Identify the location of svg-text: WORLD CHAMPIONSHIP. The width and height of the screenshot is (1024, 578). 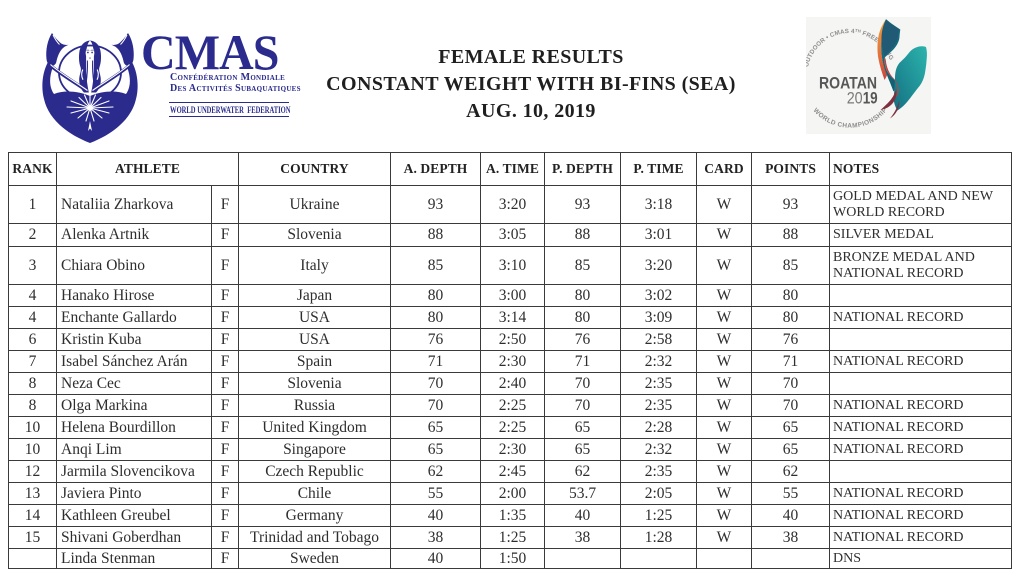
(850, 117).